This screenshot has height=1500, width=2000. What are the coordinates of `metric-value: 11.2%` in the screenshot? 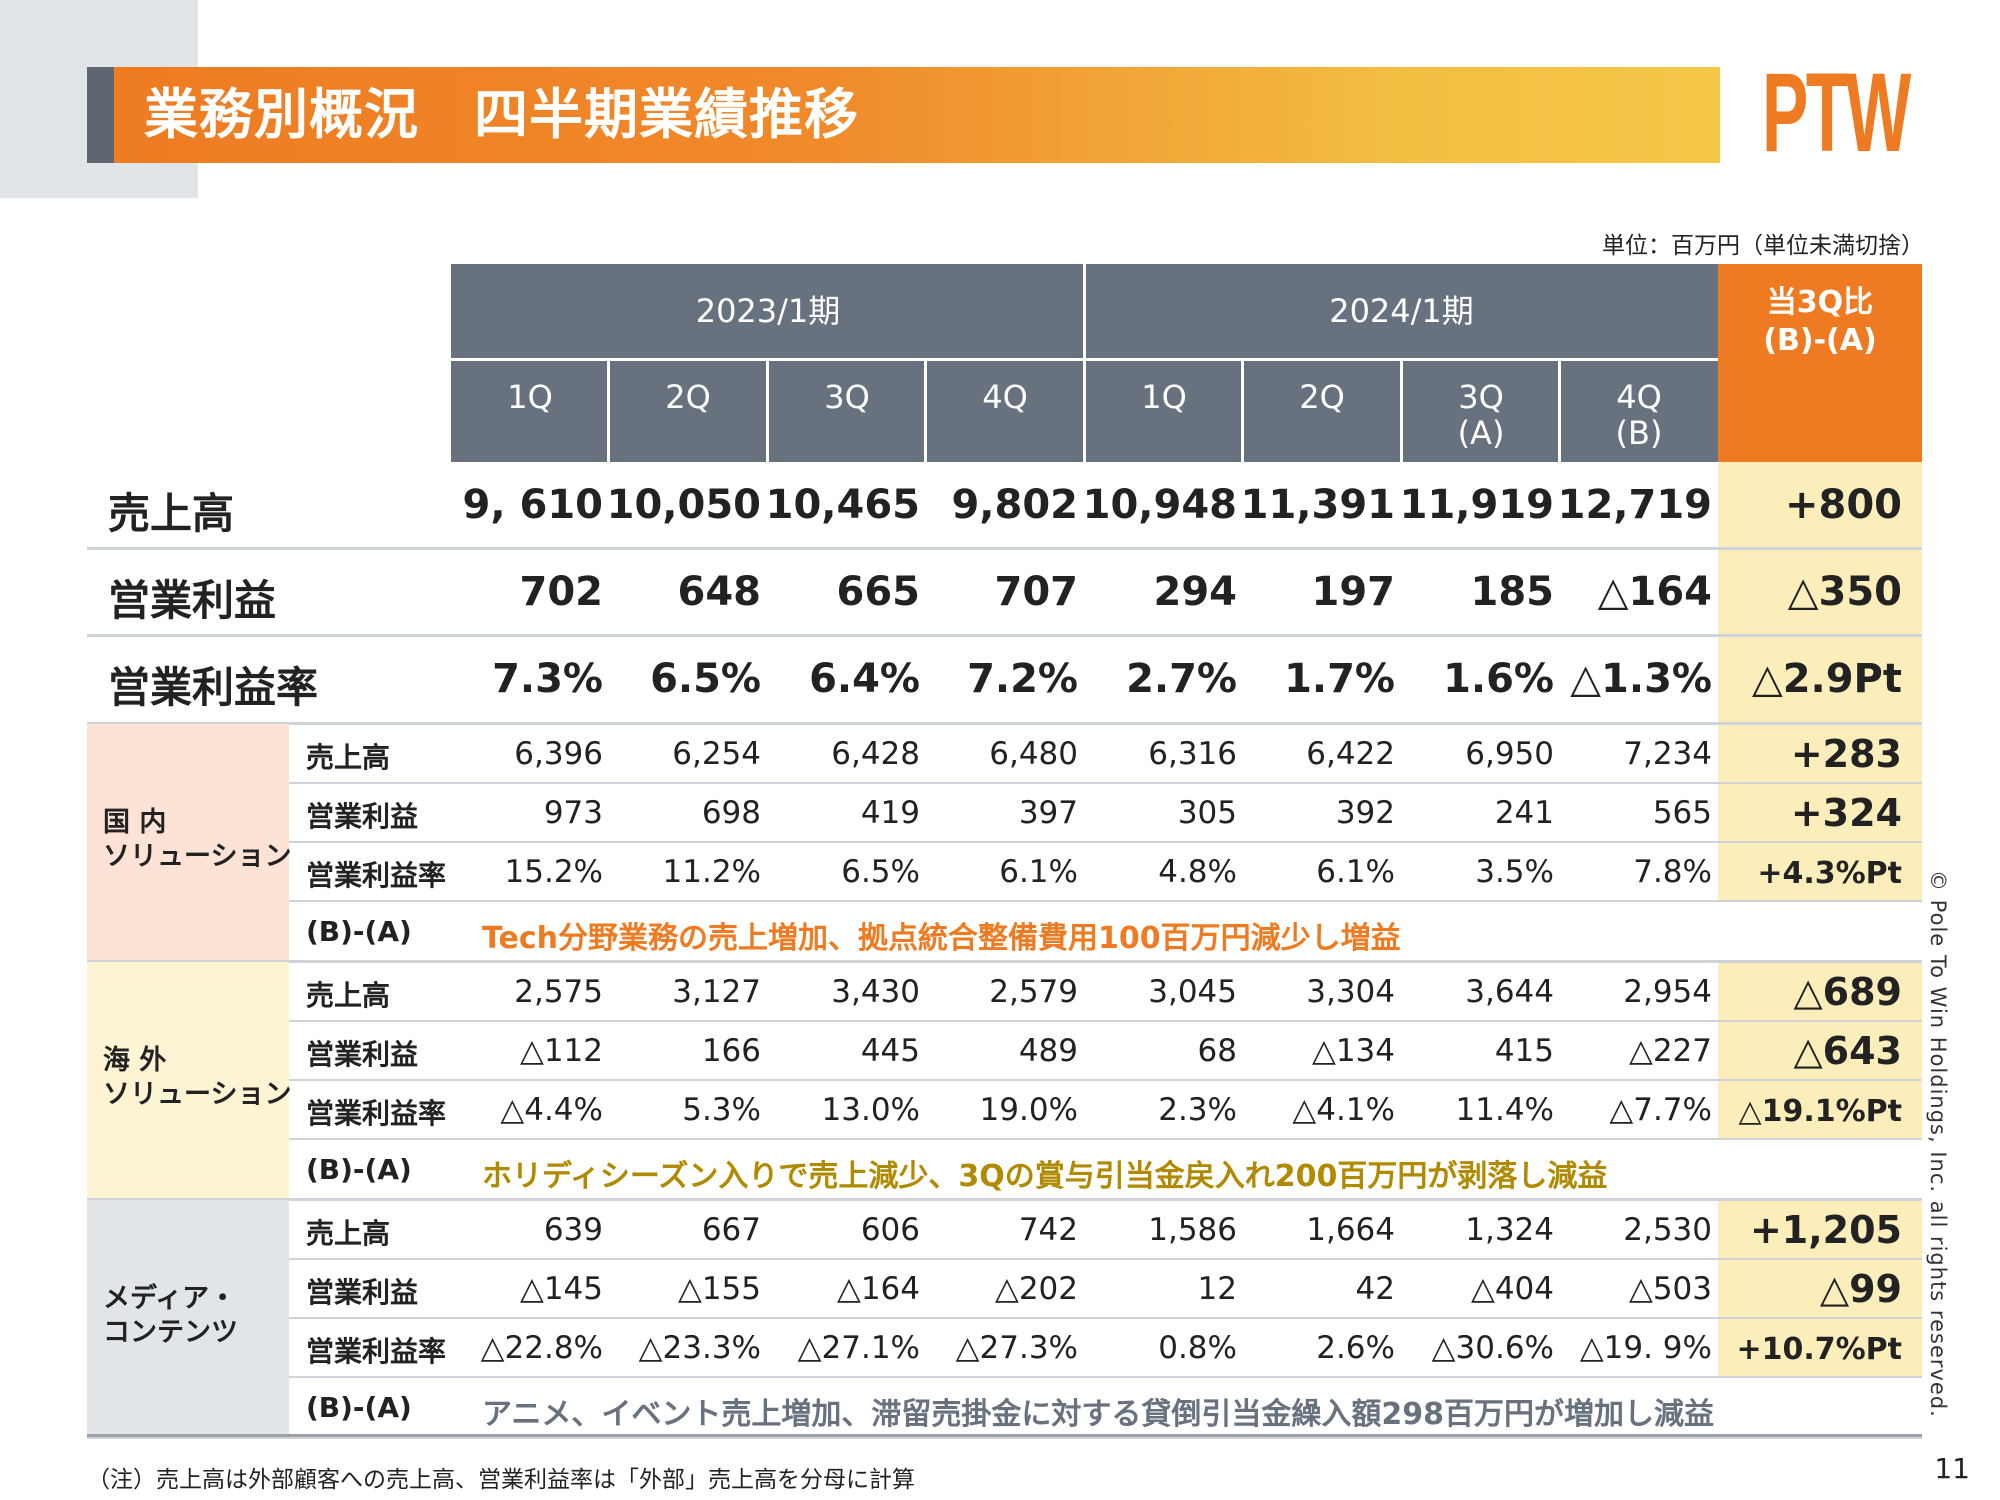 It's located at (711, 872).